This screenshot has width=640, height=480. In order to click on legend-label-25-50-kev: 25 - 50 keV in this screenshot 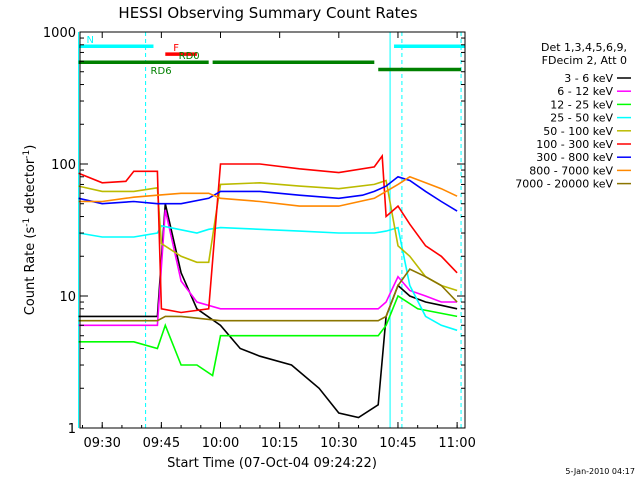, I will do `click(581, 118)`.